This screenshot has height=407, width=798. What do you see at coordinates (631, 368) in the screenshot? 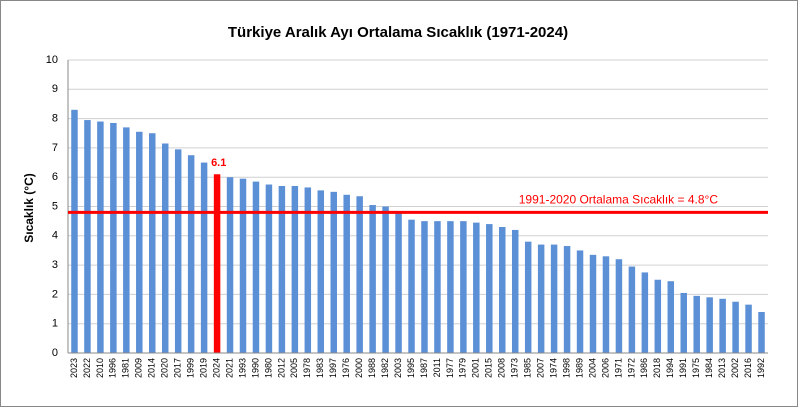
I see `x-tick-label: 1972` at bounding box center [631, 368].